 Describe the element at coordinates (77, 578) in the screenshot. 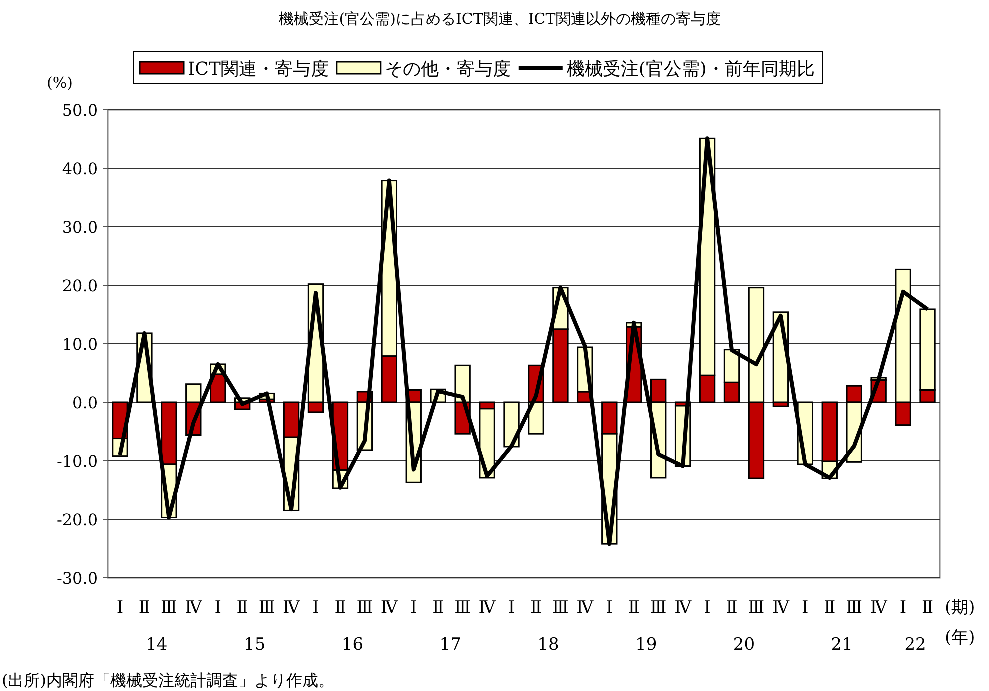

I see `y-tick-label: -30.0` at that location.